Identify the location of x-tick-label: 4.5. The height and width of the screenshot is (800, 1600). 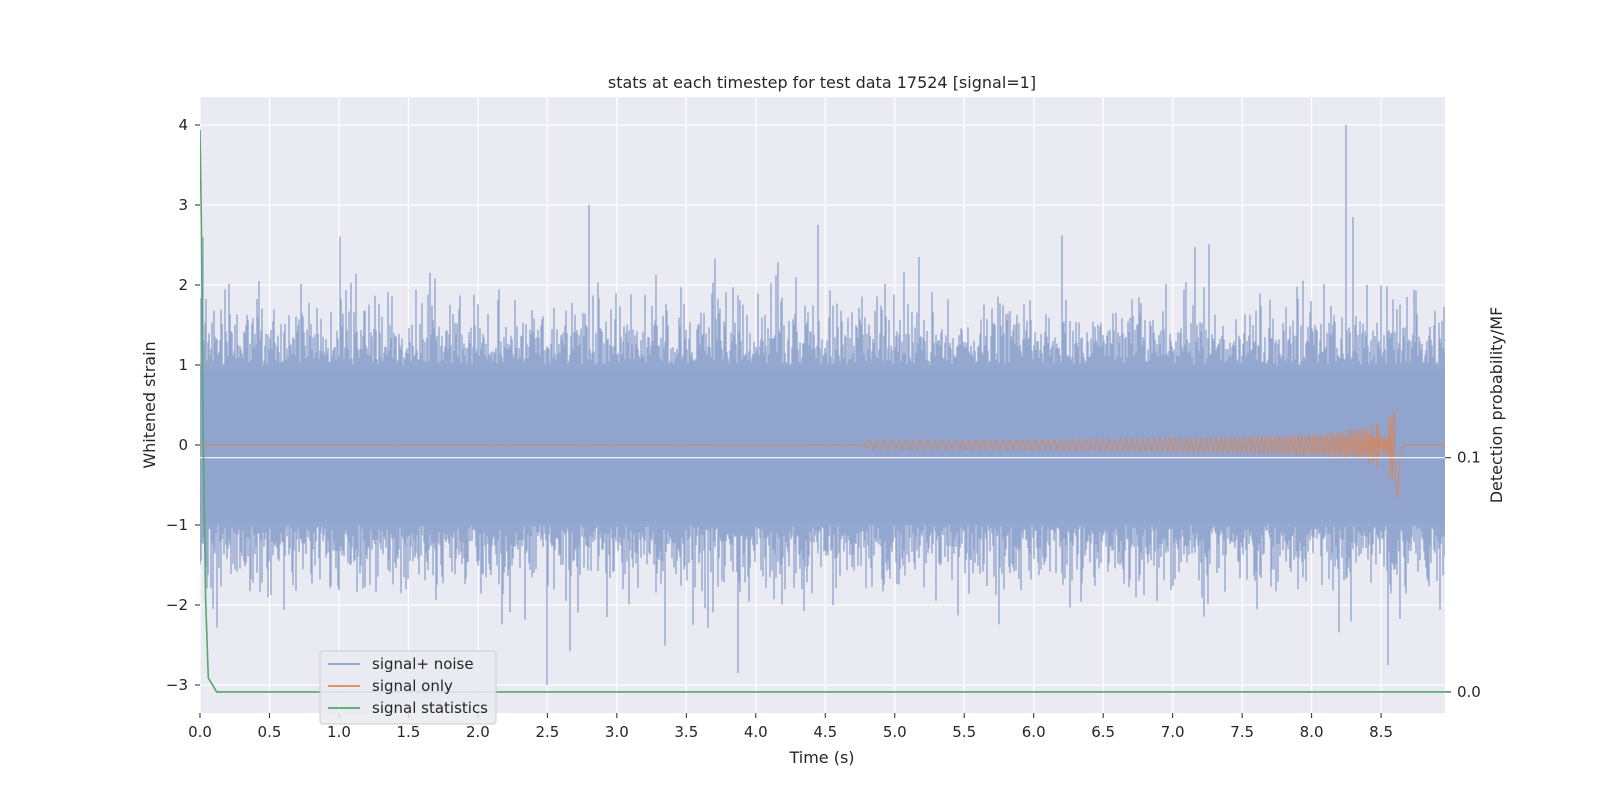
(825, 732).